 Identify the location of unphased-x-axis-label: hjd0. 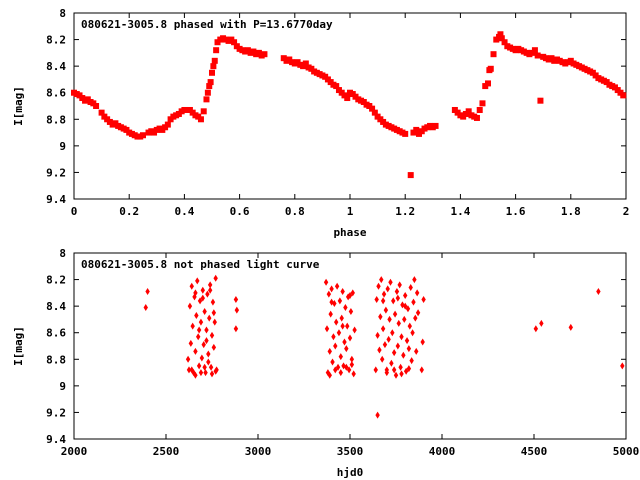
(350, 472).